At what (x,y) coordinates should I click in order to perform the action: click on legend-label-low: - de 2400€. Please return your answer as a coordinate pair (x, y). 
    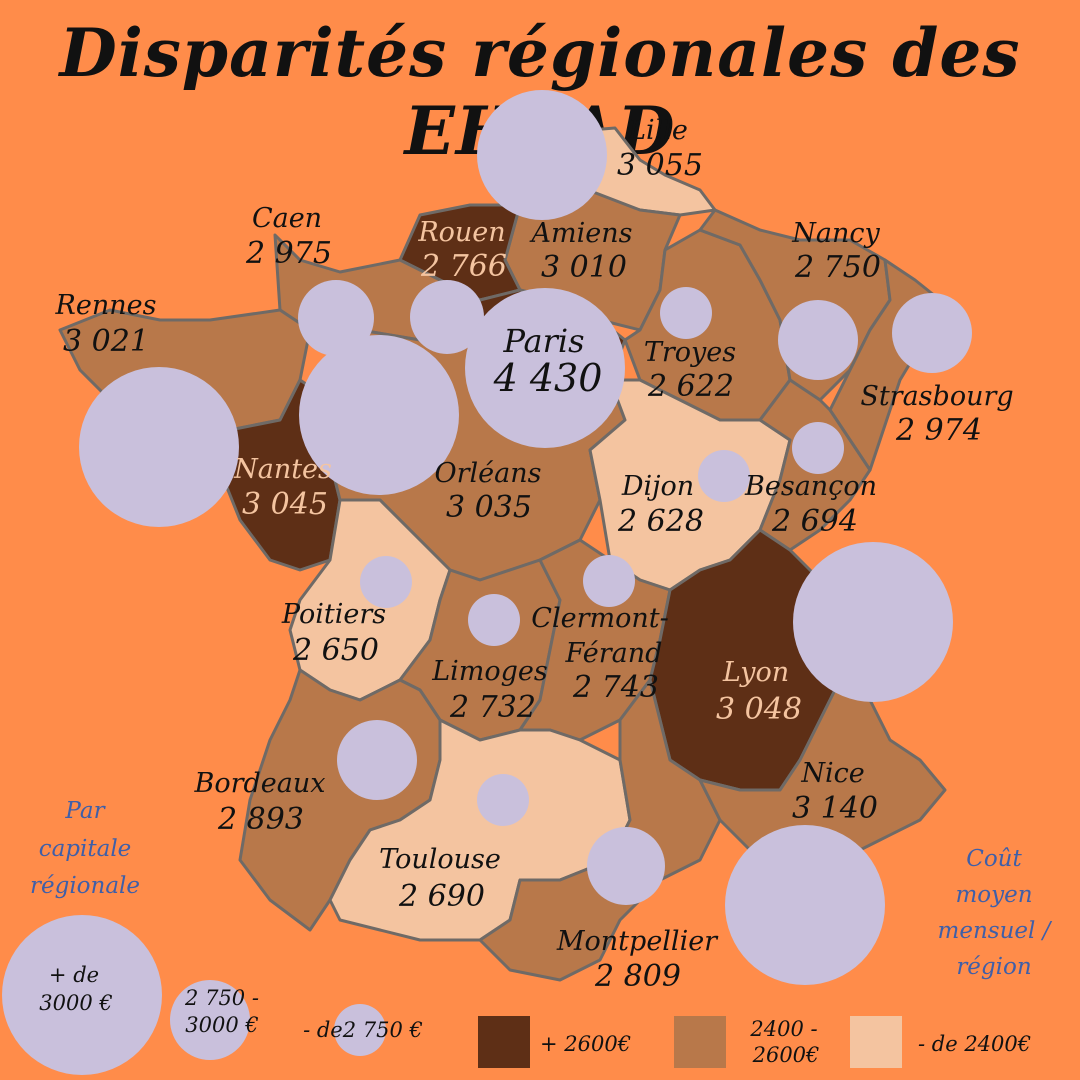
    Looking at the image, I should click on (974, 1044).